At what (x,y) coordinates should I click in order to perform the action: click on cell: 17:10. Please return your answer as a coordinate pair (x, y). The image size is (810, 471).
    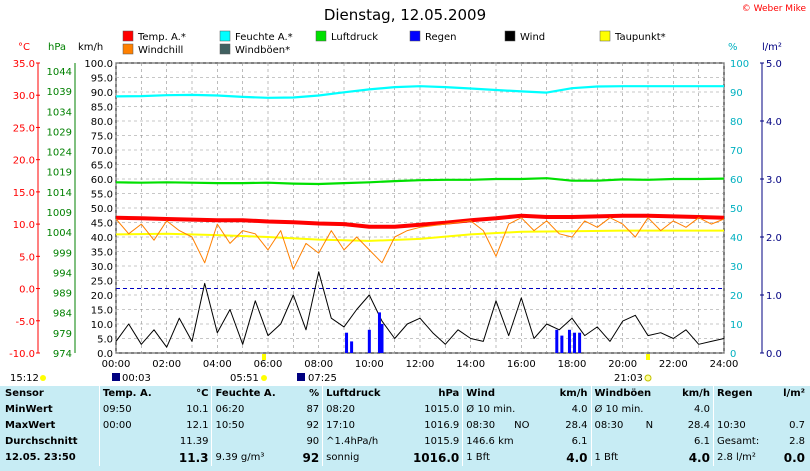
    Looking at the image, I should click on (360, 426).